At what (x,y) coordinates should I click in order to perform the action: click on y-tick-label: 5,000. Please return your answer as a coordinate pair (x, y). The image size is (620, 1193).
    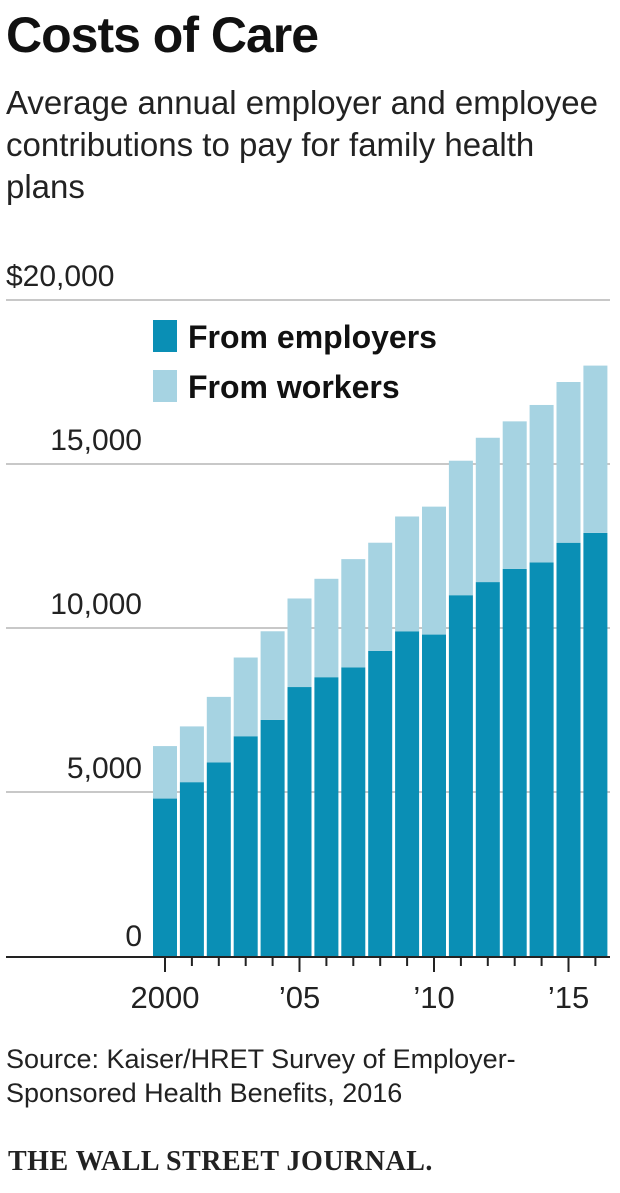
    Looking at the image, I should click on (104, 768).